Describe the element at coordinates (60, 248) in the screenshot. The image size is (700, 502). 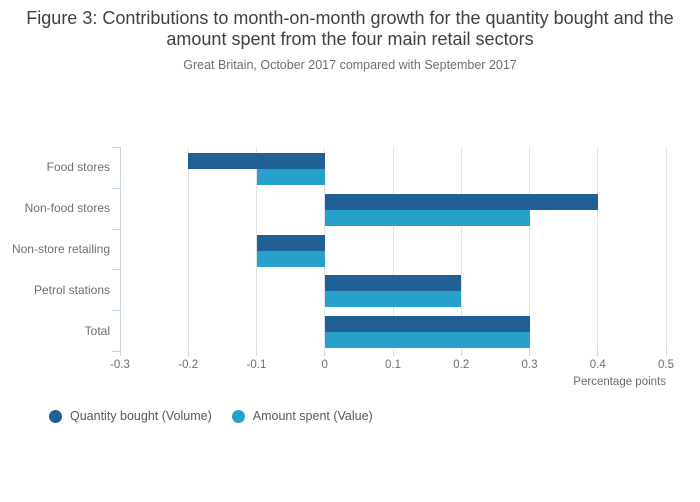
I see `category-label: Non-store retailing` at that location.